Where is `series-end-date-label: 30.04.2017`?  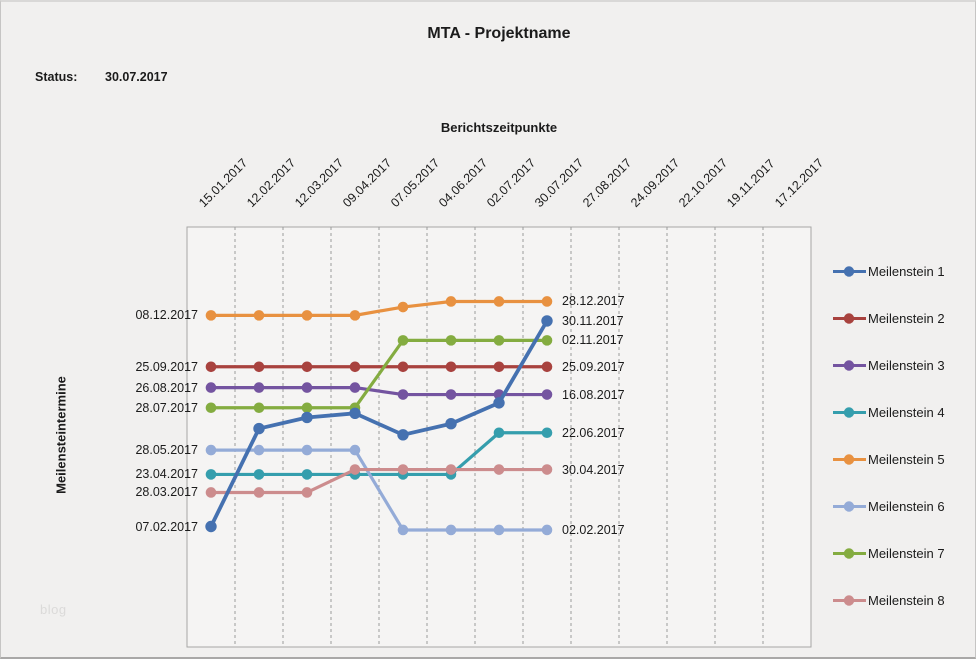
series-end-date-label: 30.04.2017 is located at coordinates (593, 469).